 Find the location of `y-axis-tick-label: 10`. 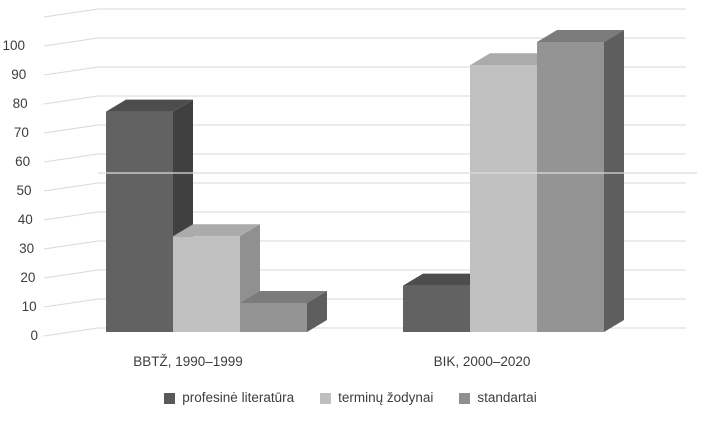

y-axis-tick-label: 10 is located at coordinates (29, 306).